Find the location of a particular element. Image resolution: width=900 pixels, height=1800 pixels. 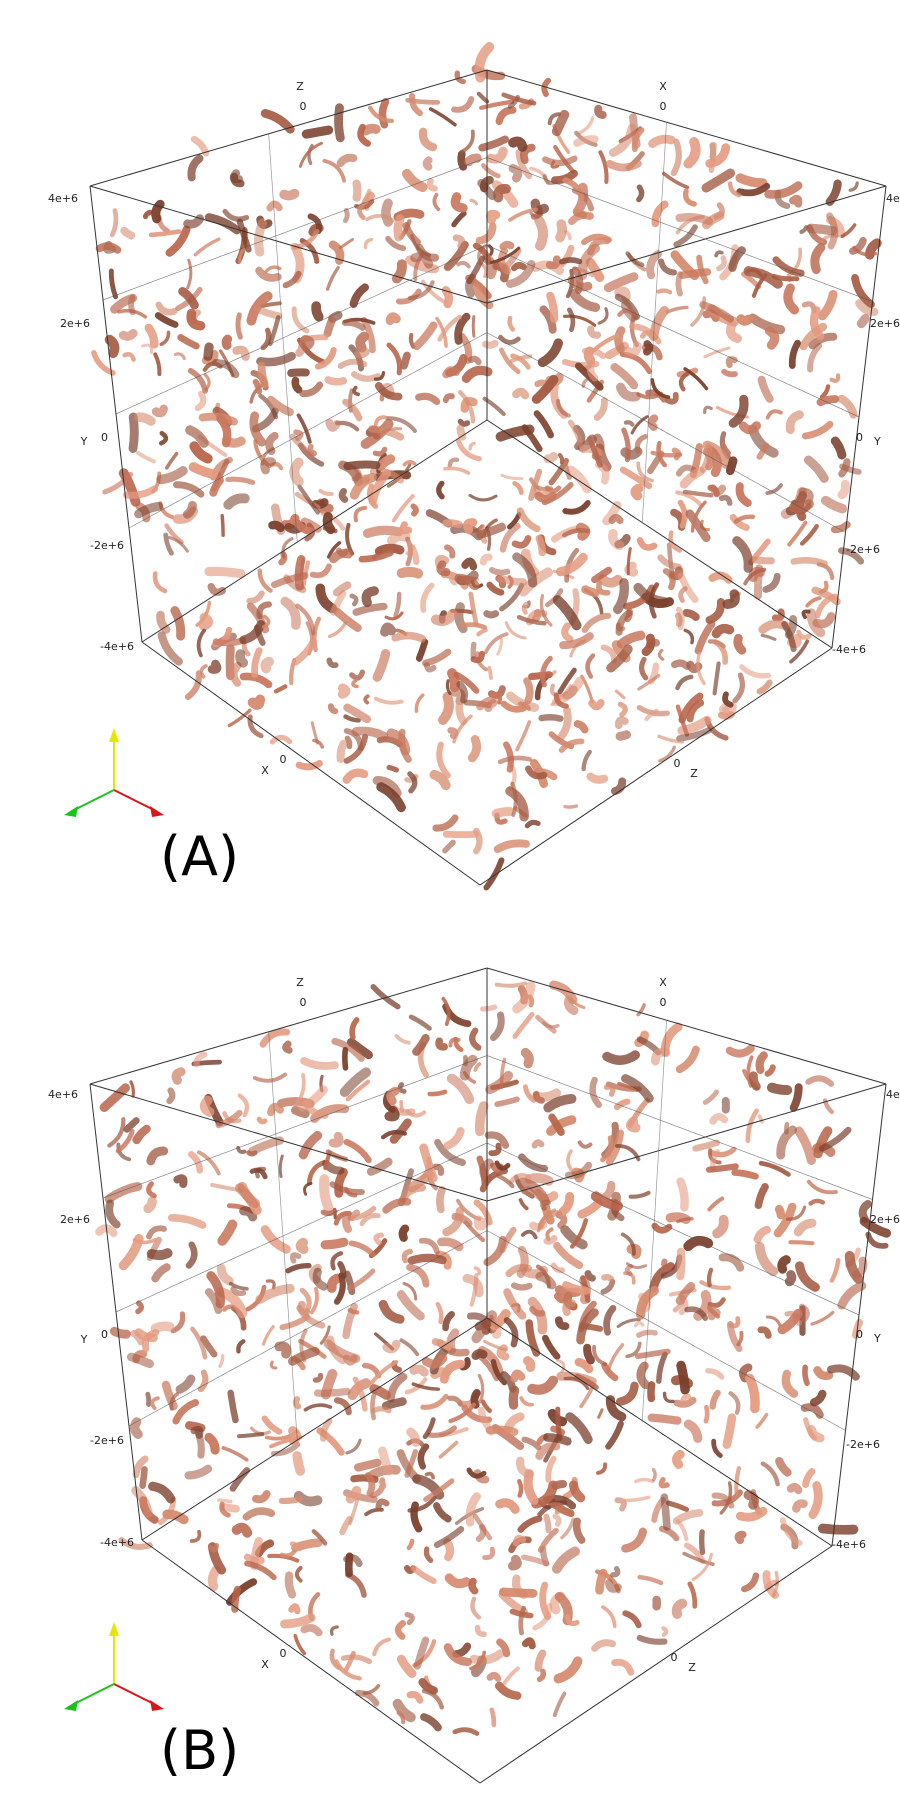

z-axis-label: Z is located at coordinates (300, 86).